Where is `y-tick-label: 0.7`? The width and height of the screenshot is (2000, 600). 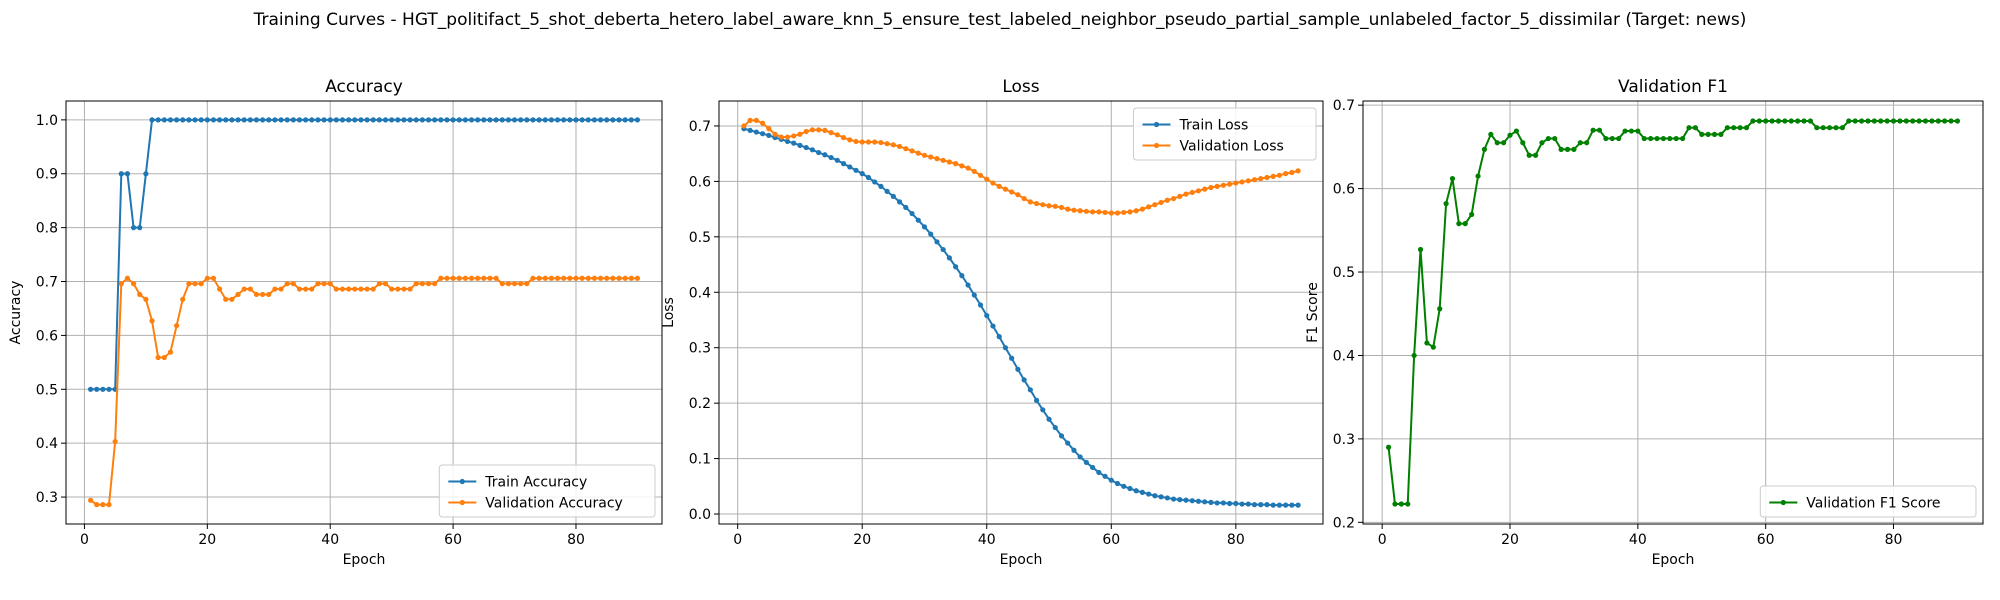 y-tick-label: 0.7 is located at coordinates (700, 127).